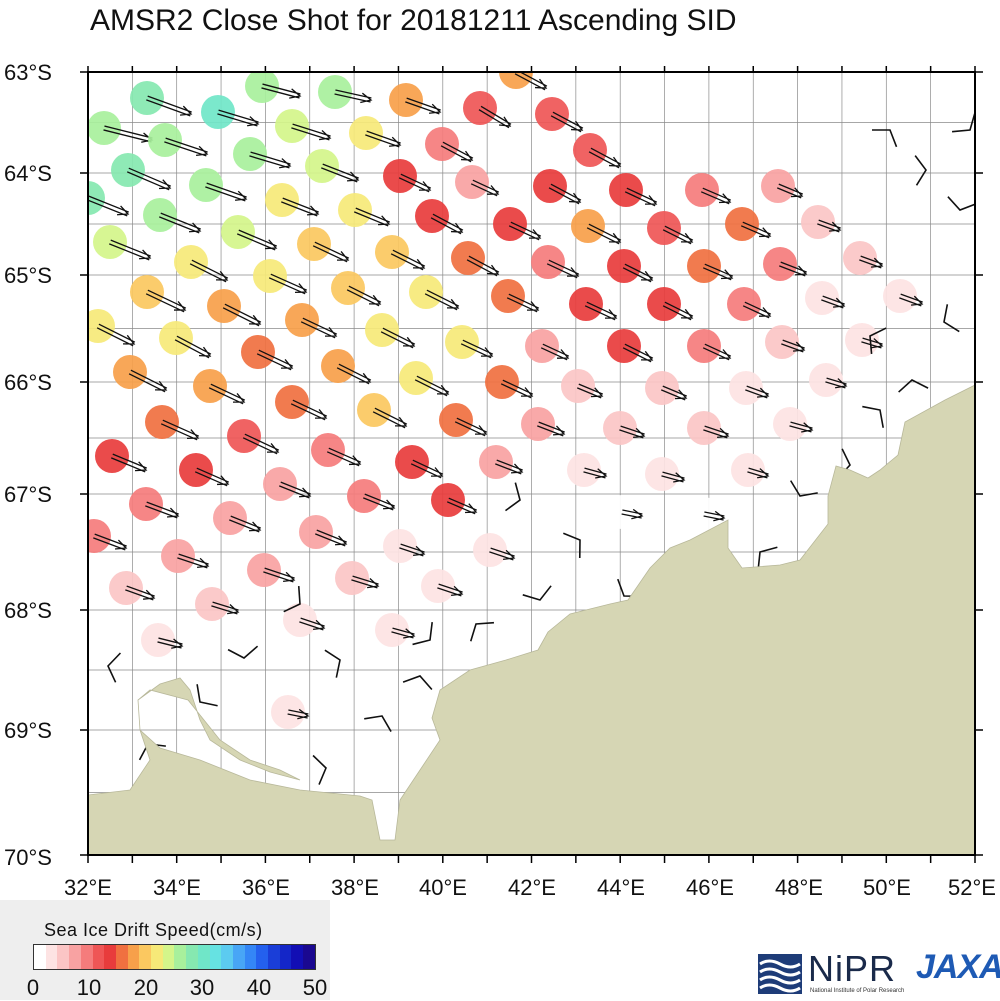  What do you see at coordinates (857, 991) in the screenshot?
I see `nipr-subtitle: National Institute of Polar Research` at bounding box center [857, 991].